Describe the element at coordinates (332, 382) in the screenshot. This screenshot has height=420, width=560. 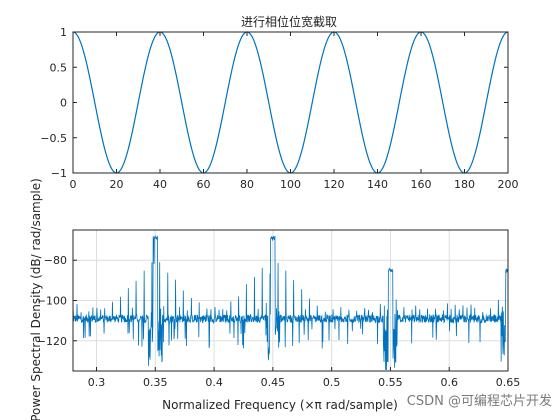
I see `psd-x-tick-label: 0.5` at that location.